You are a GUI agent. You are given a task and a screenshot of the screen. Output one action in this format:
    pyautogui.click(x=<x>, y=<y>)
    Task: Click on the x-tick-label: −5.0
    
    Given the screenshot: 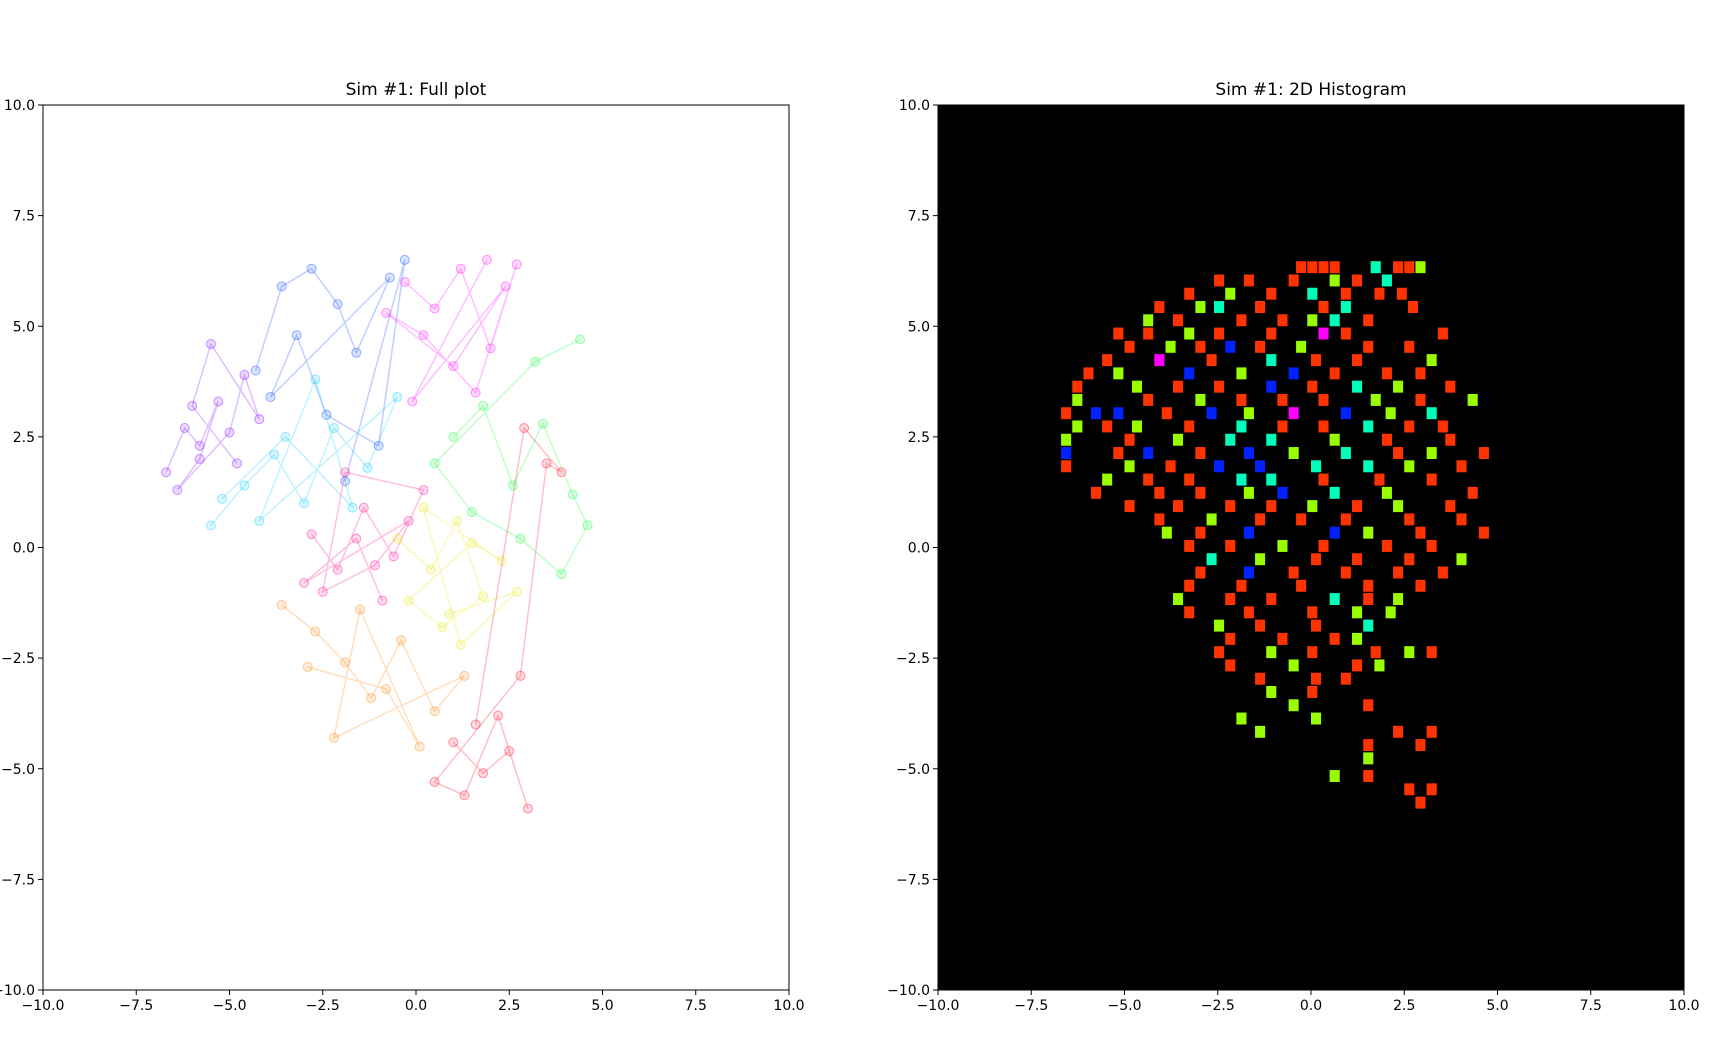 What is the action you would take?
    pyautogui.click(x=230, y=1006)
    